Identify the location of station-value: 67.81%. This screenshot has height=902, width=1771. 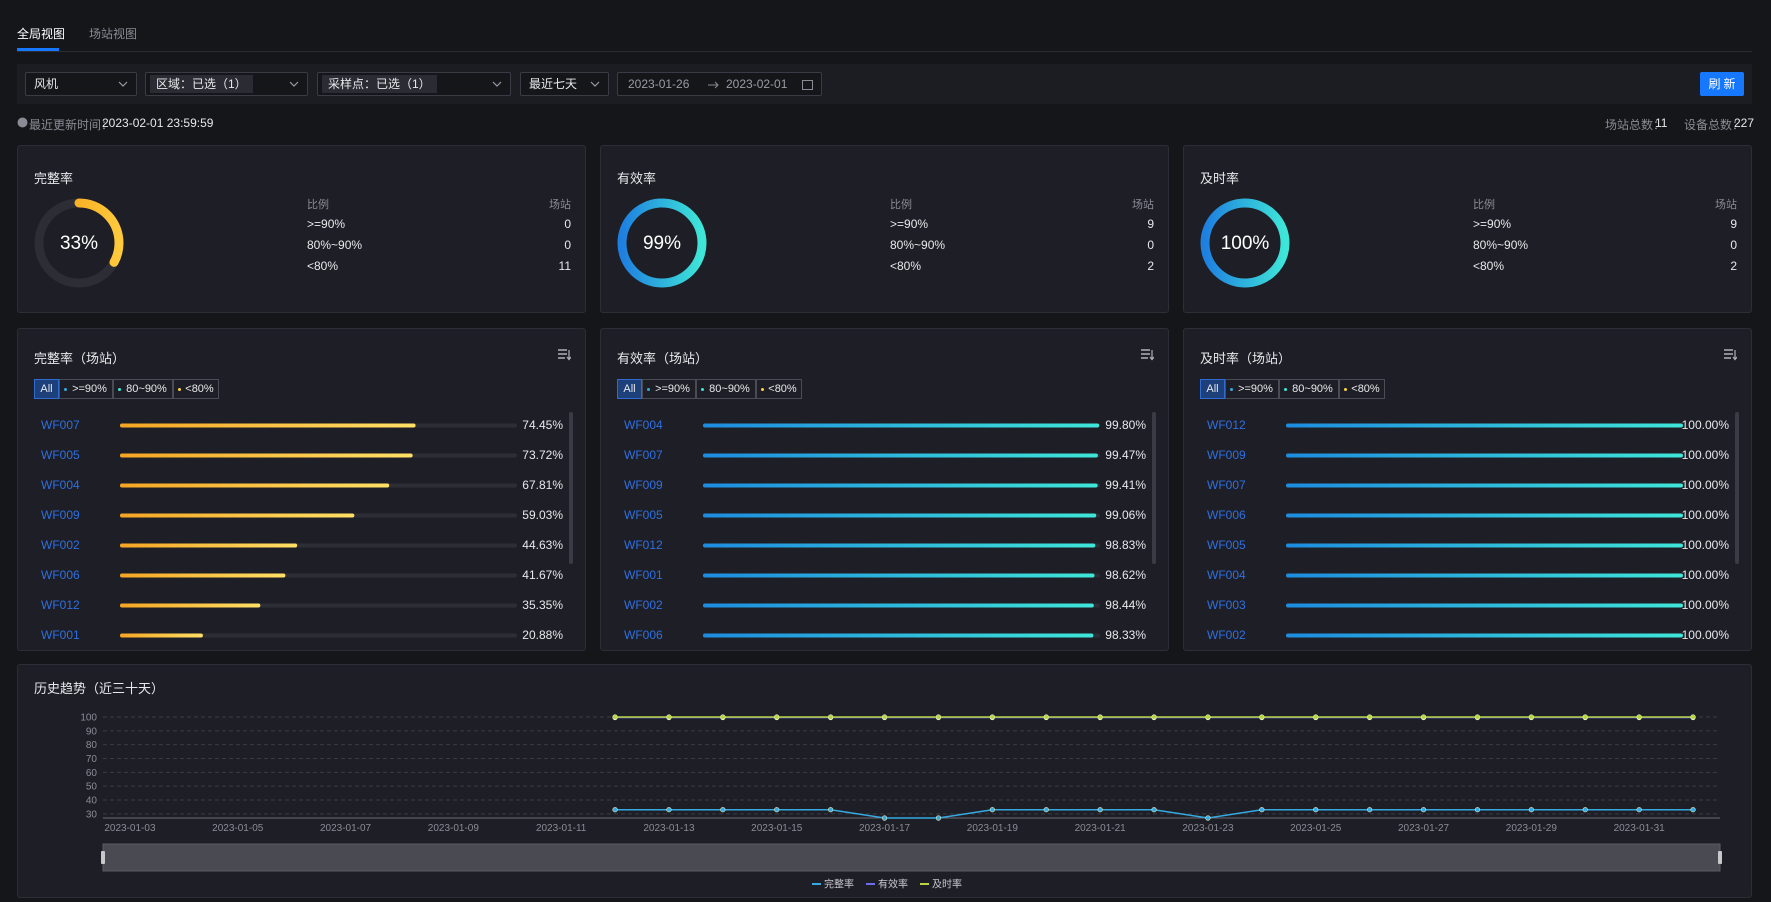
(542, 485).